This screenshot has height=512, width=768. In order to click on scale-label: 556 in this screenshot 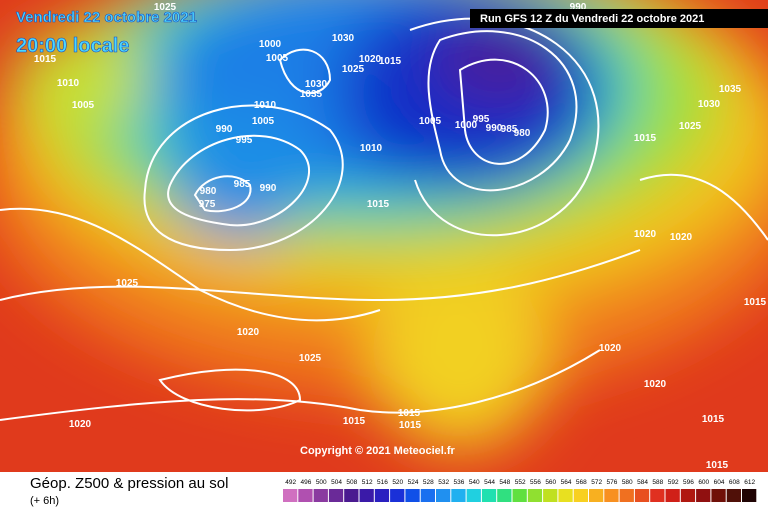, I will do `click(535, 482)`.